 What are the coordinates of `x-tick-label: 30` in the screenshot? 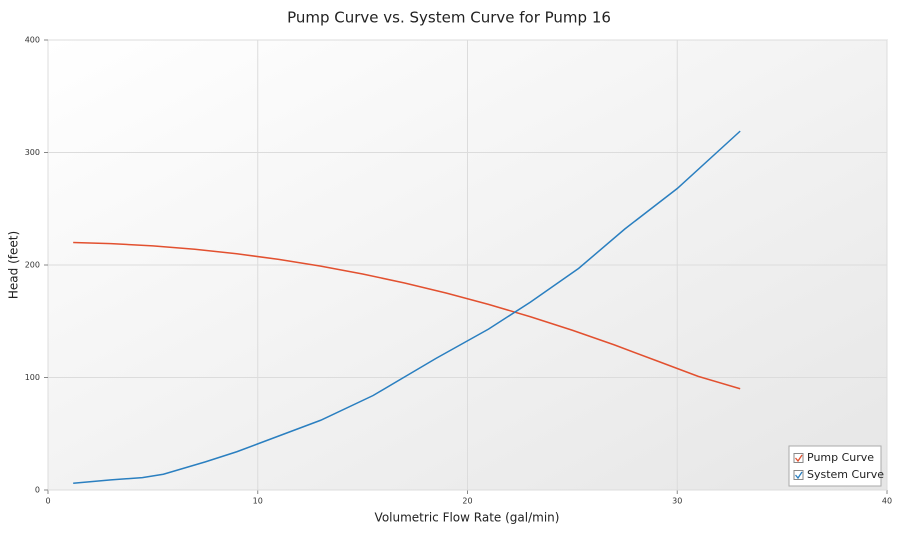 It's located at (677, 501).